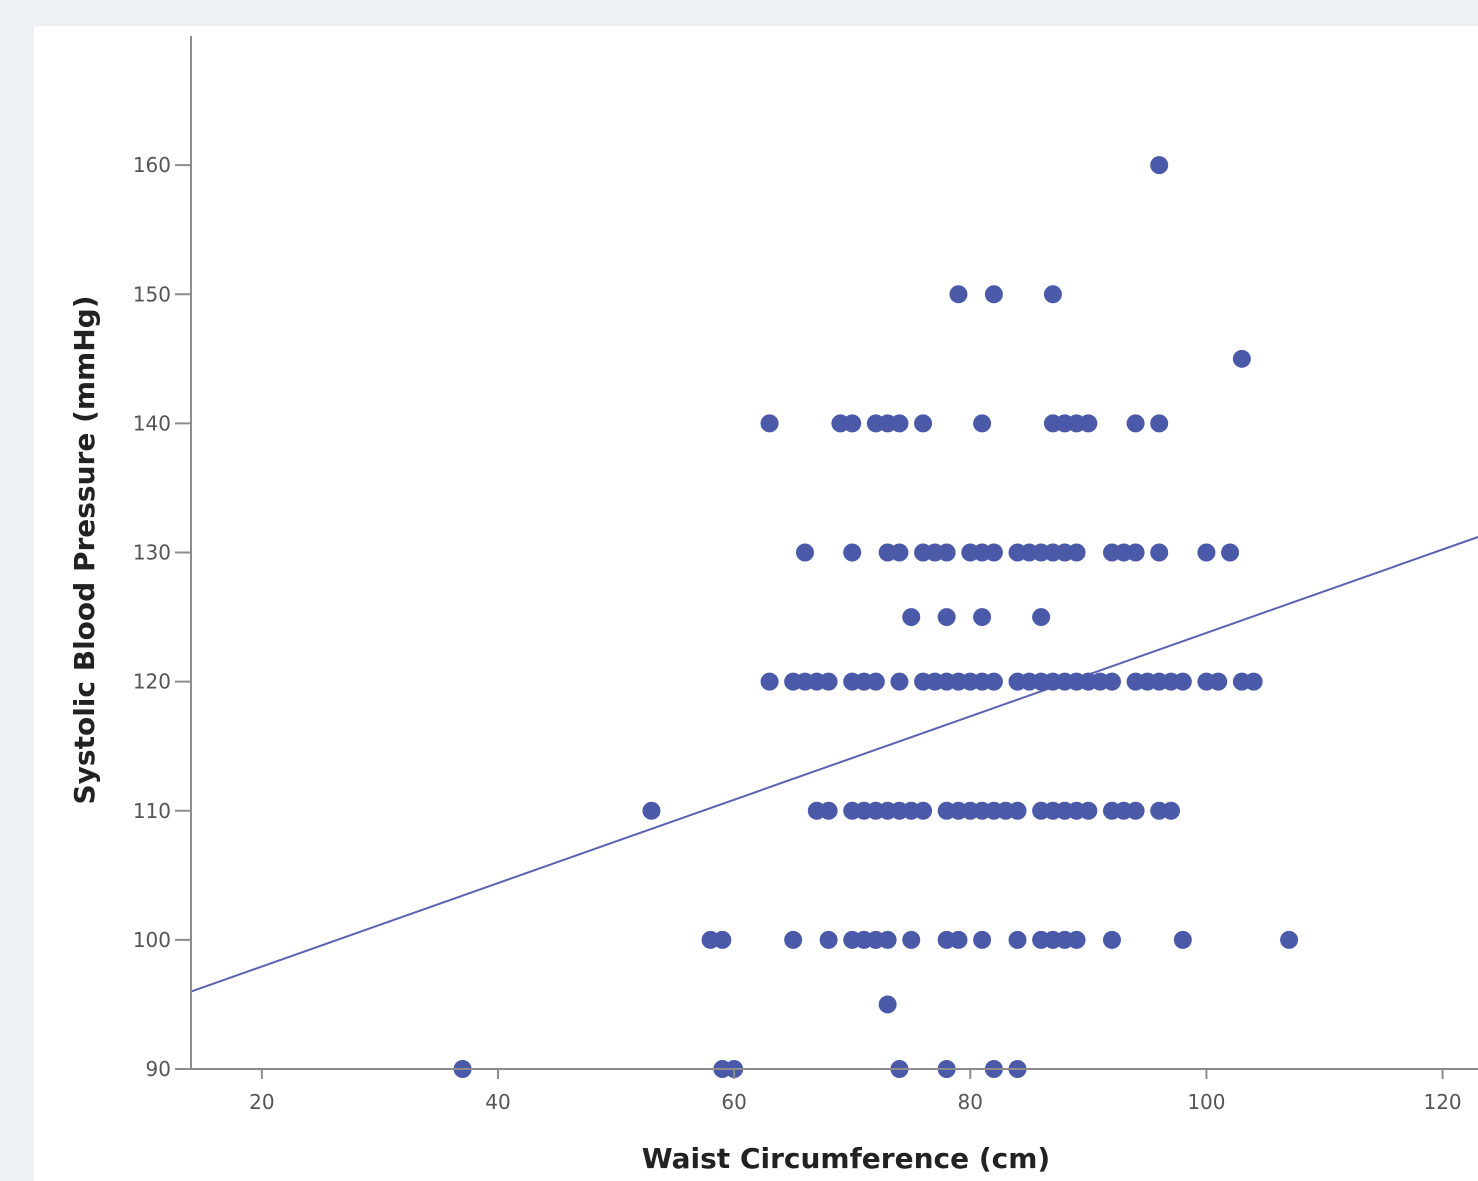 The width and height of the screenshot is (1478, 1181). Describe the element at coordinates (261, 1102) in the screenshot. I see `x-tick-label: 20` at that location.